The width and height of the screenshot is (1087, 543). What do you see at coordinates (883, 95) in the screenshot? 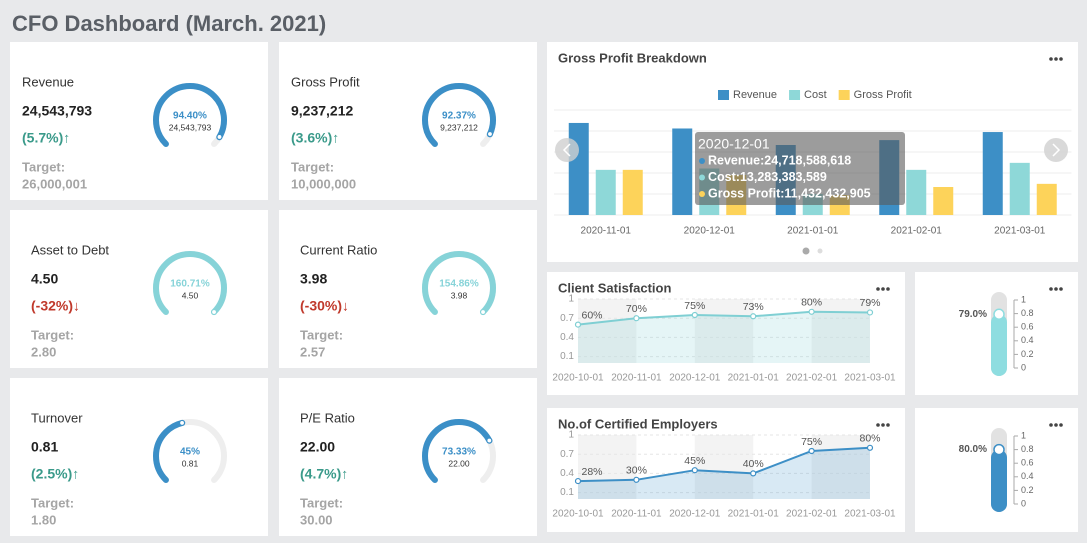
I see `legend-label: Gross Profit` at bounding box center [883, 95].